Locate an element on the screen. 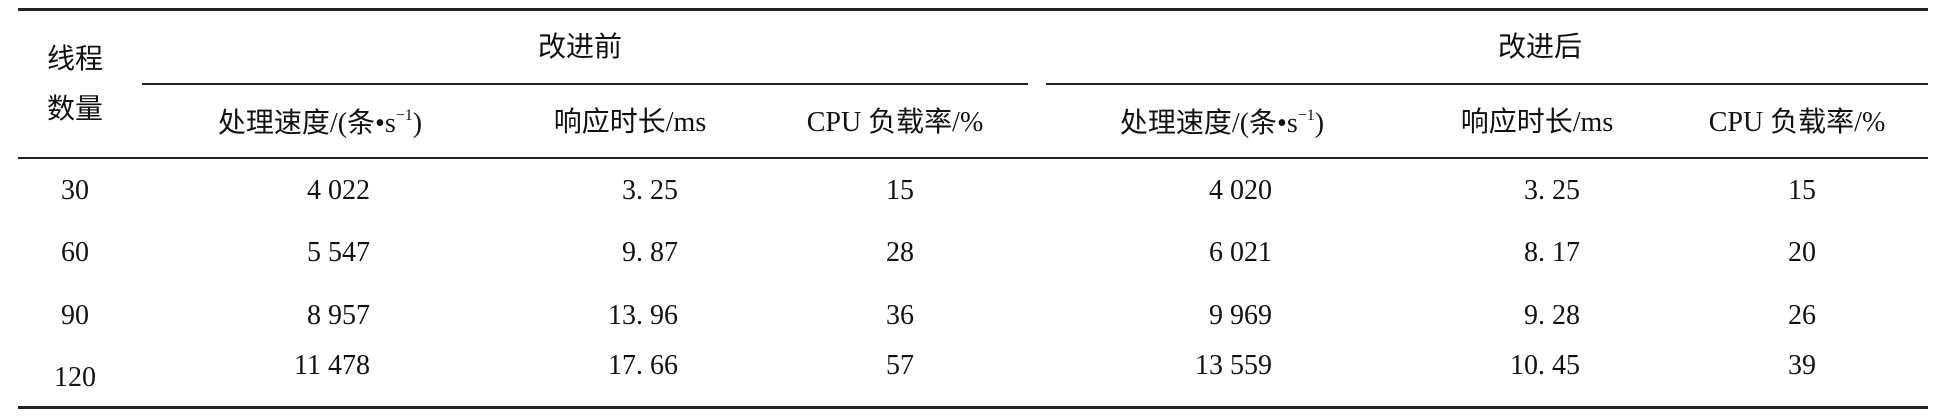  group-rule-after is located at coordinates (1487, 84).